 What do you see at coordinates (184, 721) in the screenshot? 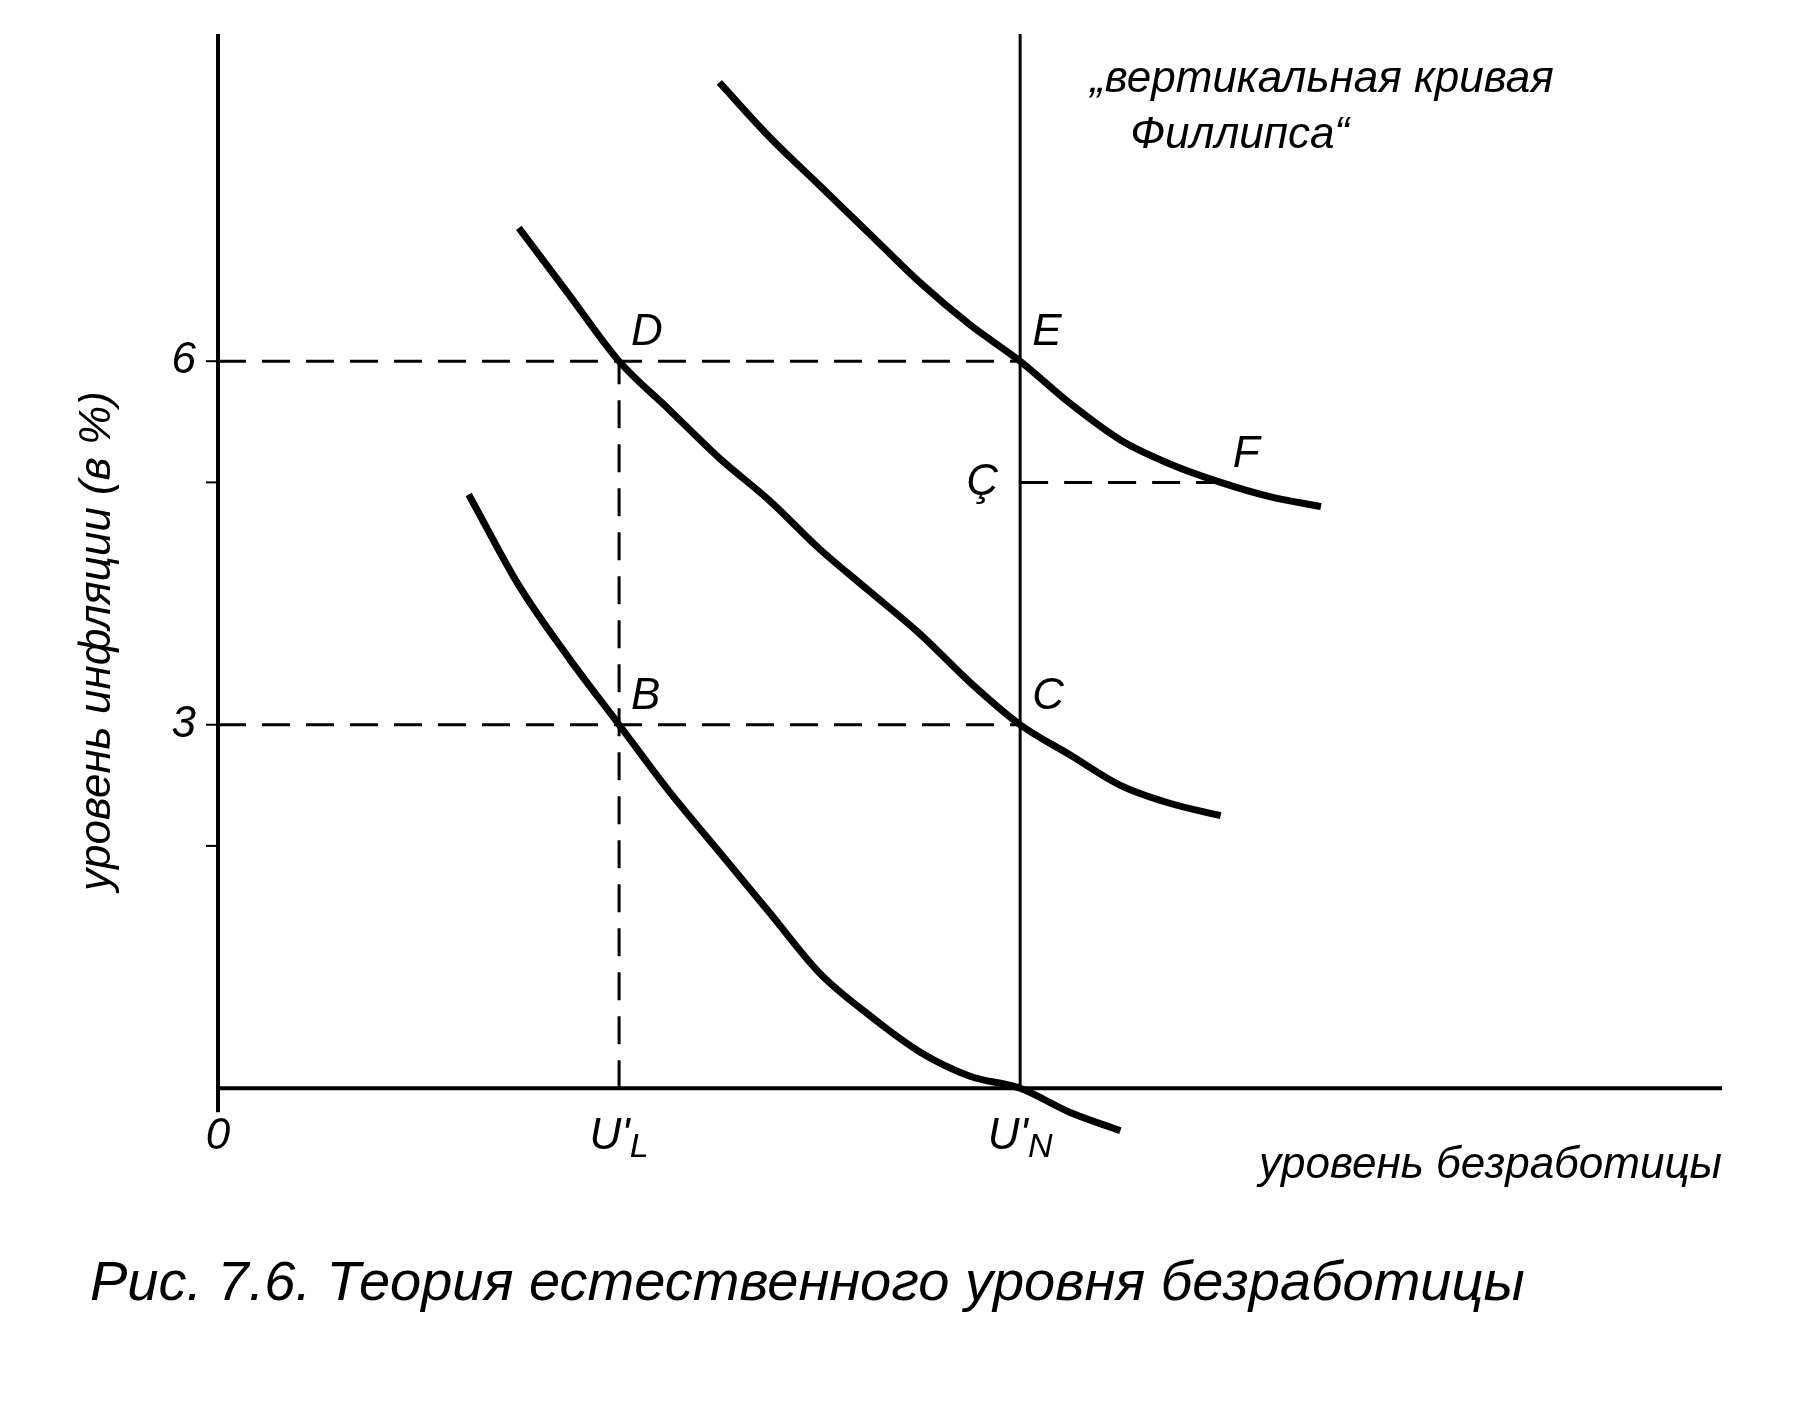
I see `y-tick-label: 3` at bounding box center [184, 721].